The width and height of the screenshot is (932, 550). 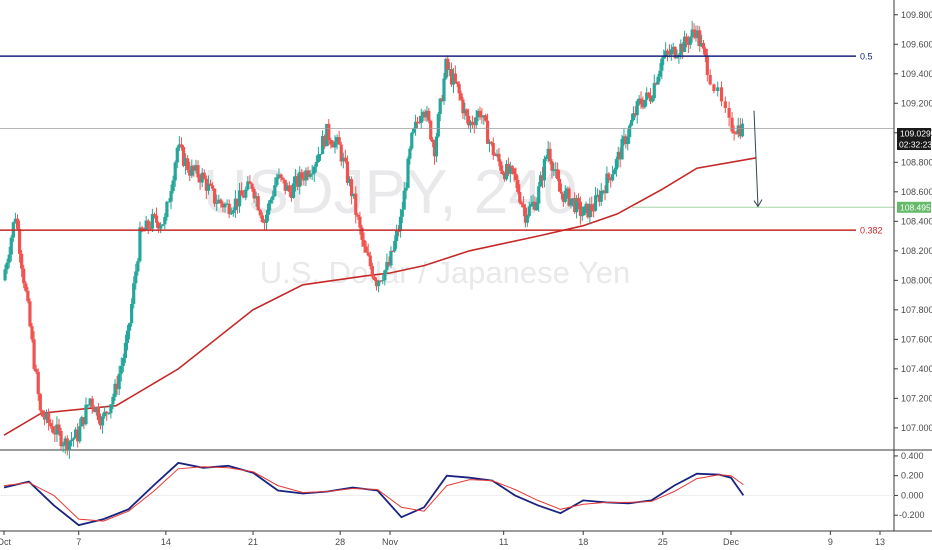 I want to click on last-price-tag-box, so click(x=914, y=133).